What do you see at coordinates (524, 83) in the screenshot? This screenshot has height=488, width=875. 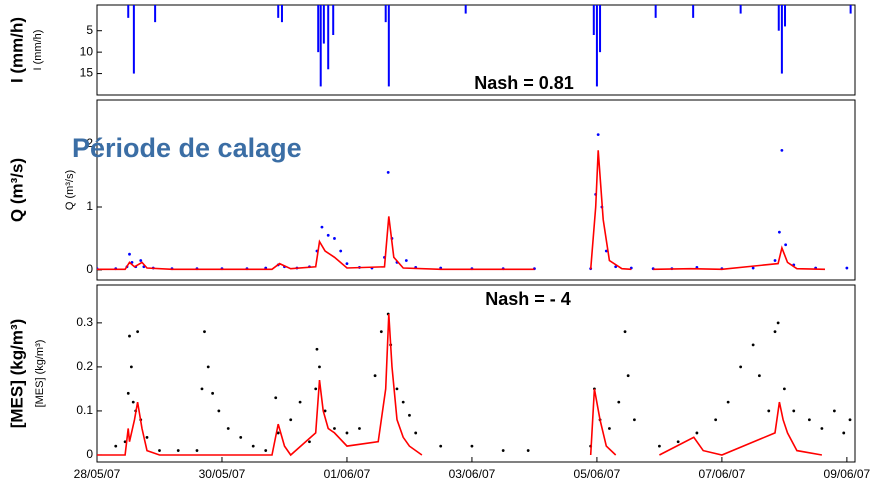 I see `annotation: Nash = 0.81` at bounding box center [524, 83].